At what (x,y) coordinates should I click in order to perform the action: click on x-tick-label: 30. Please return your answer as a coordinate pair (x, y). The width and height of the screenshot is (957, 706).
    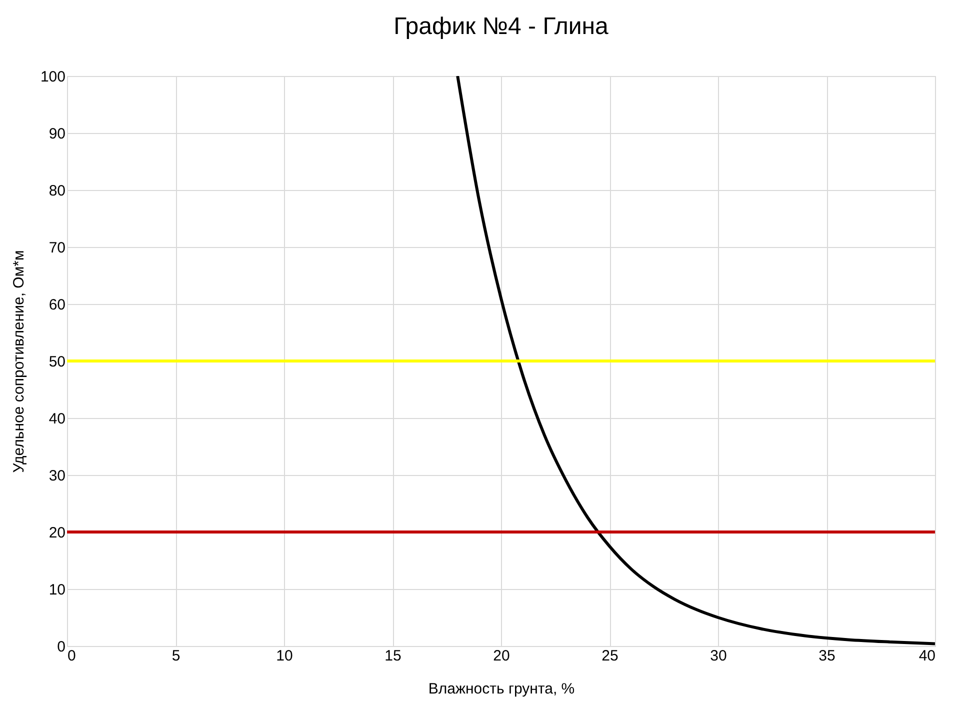
    Looking at the image, I should click on (718, 656).